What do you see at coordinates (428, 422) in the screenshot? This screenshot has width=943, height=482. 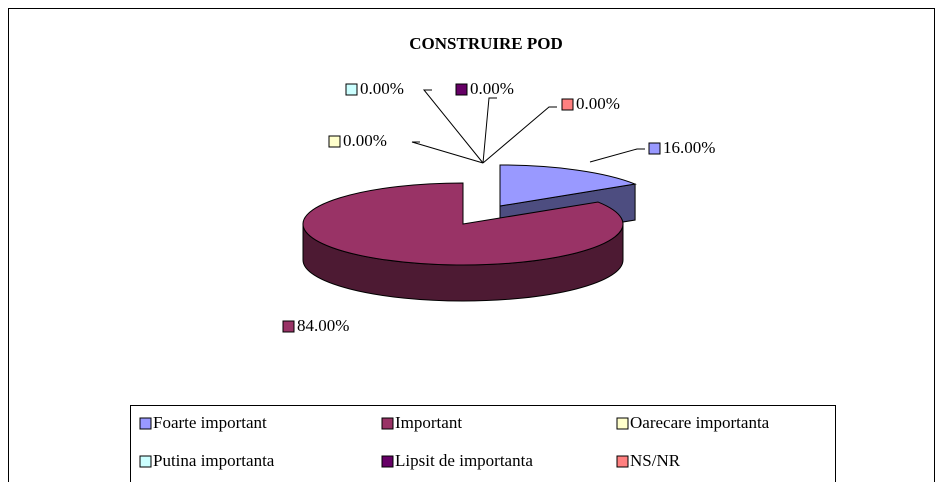 I see `legend-label: Important` at bounding box center [428, 422].